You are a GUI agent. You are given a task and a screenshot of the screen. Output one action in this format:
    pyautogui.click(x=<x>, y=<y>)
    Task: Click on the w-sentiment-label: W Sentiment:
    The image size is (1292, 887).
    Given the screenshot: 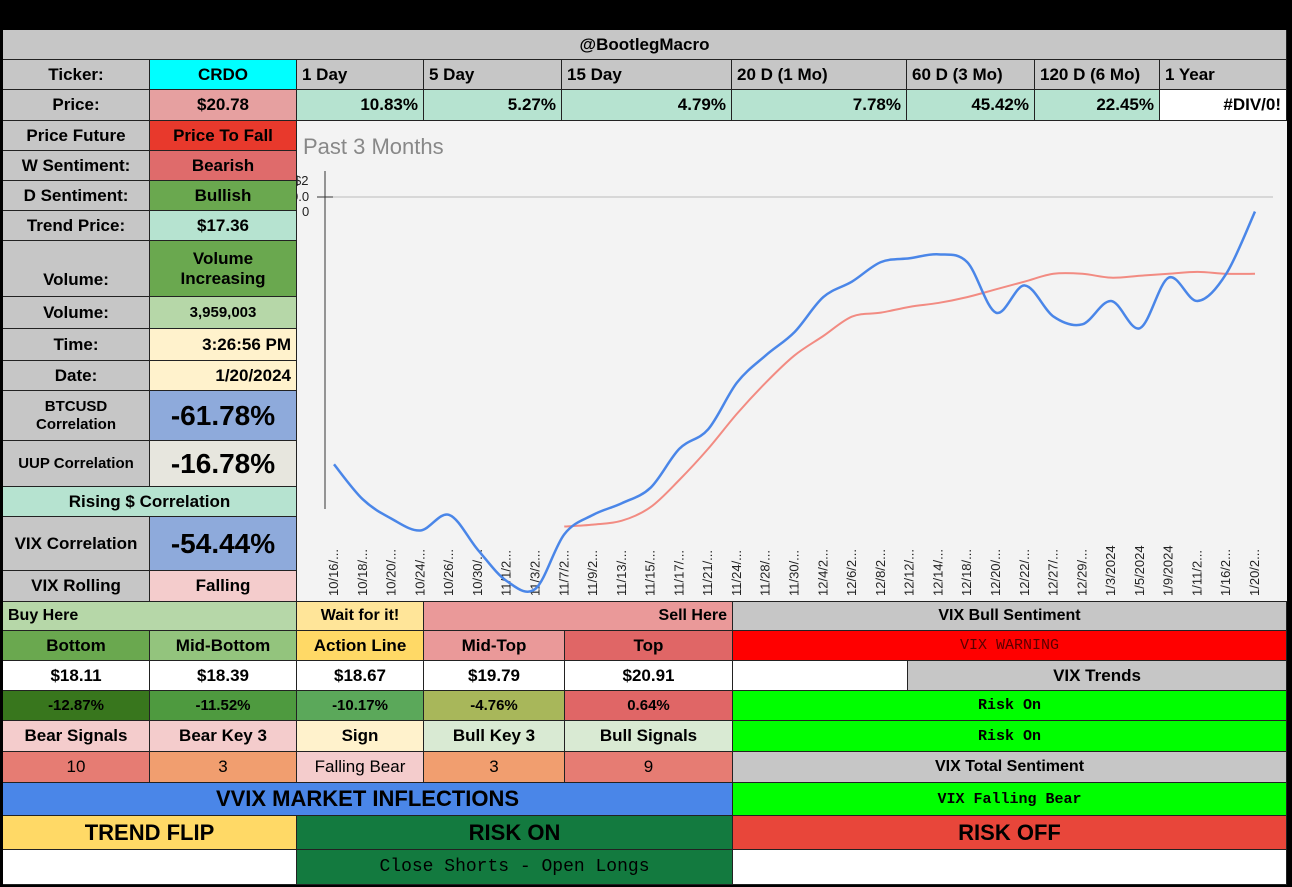 What is the action you would take?
    pyautogui.click(x=76, y=166)
    